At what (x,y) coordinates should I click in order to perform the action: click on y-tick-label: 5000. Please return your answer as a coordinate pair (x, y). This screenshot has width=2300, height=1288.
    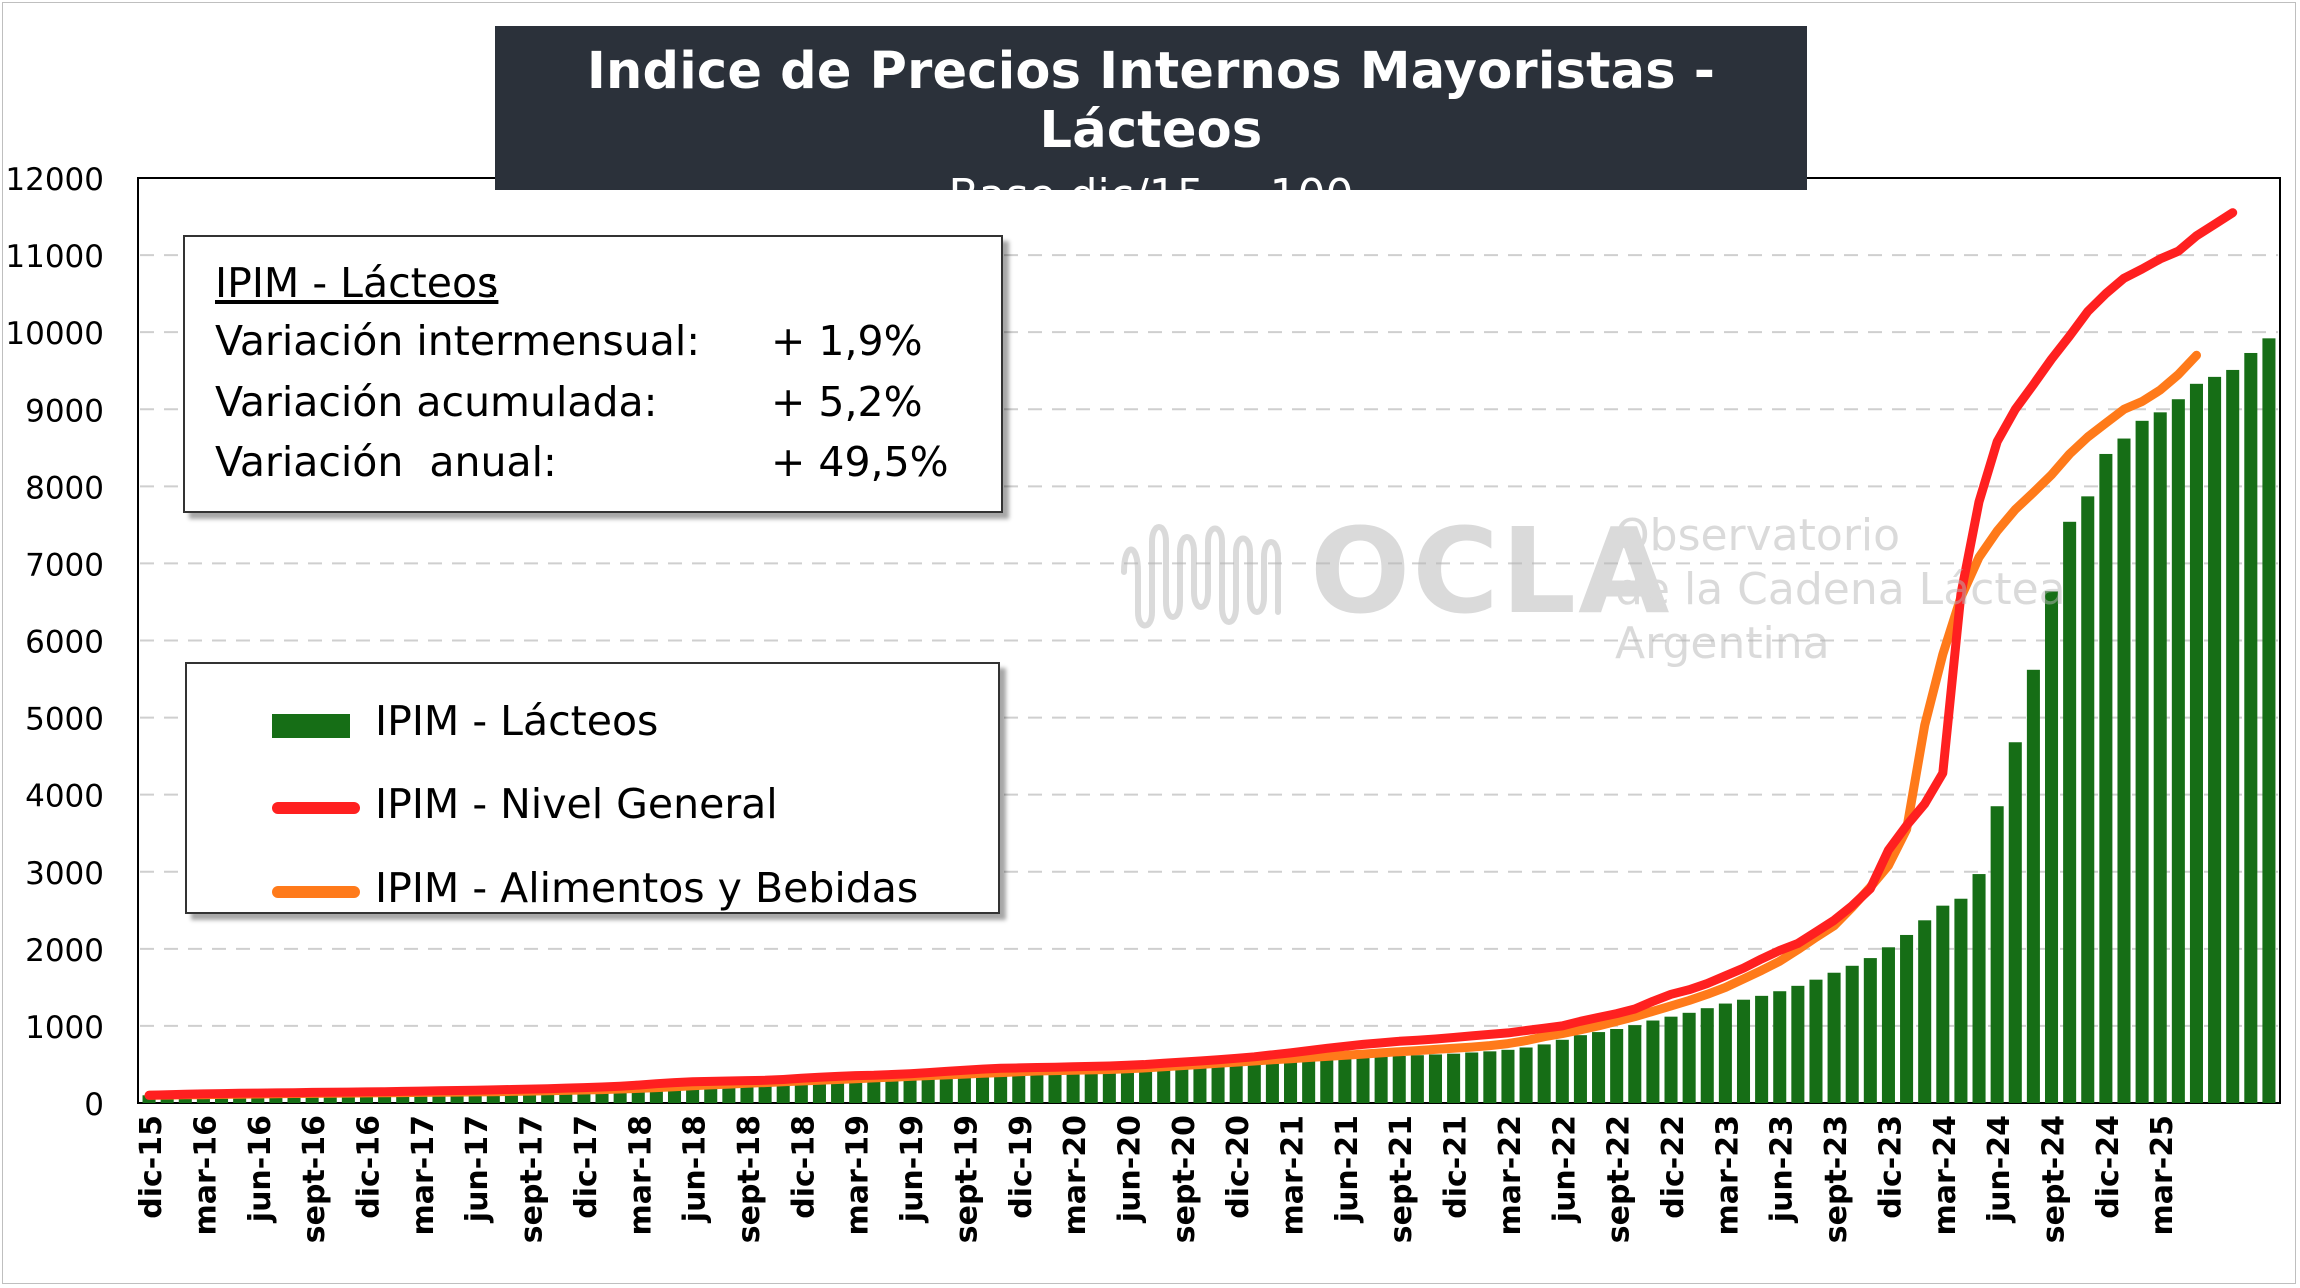
    Looking at the image, I should click on (64, 720).